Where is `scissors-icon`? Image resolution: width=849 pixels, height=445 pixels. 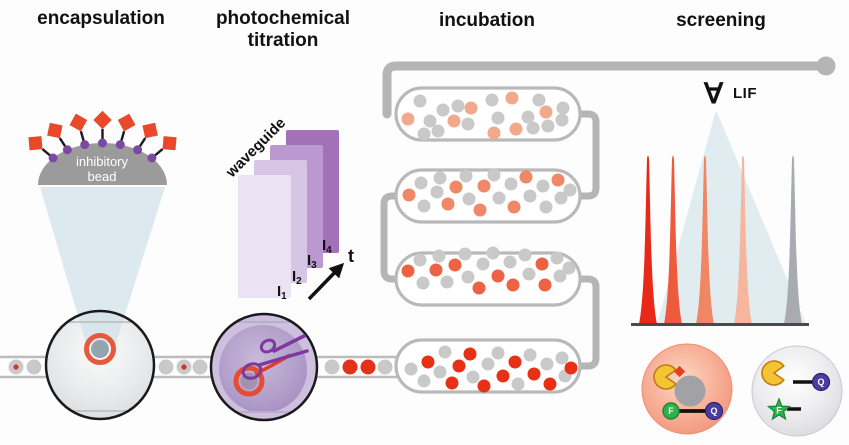 scissors-icon is located at coordinates (275, 357).